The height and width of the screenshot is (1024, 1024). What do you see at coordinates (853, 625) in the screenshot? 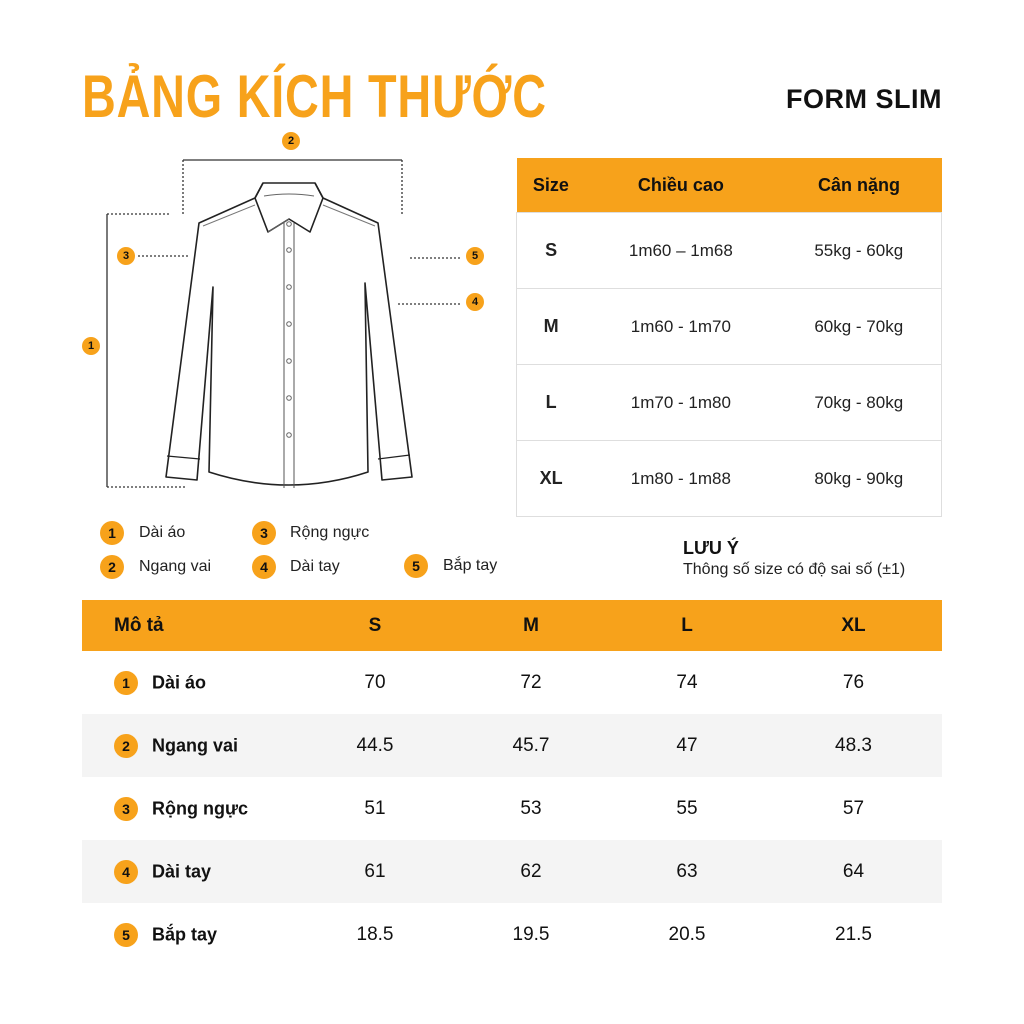
I see `header-xl: XL` at bounding box center [853, 625].